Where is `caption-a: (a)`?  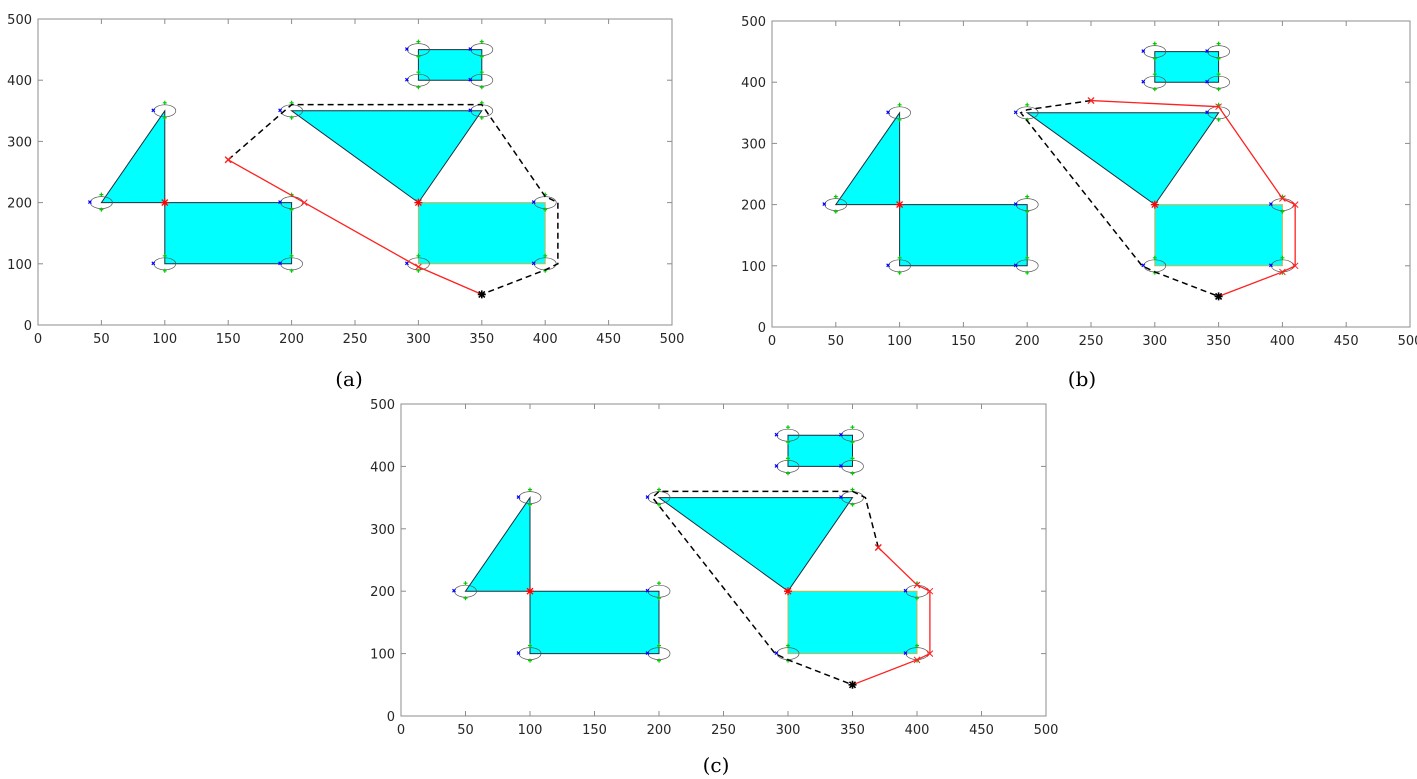 caption-a: (a) is located at coordinates (349, 379).